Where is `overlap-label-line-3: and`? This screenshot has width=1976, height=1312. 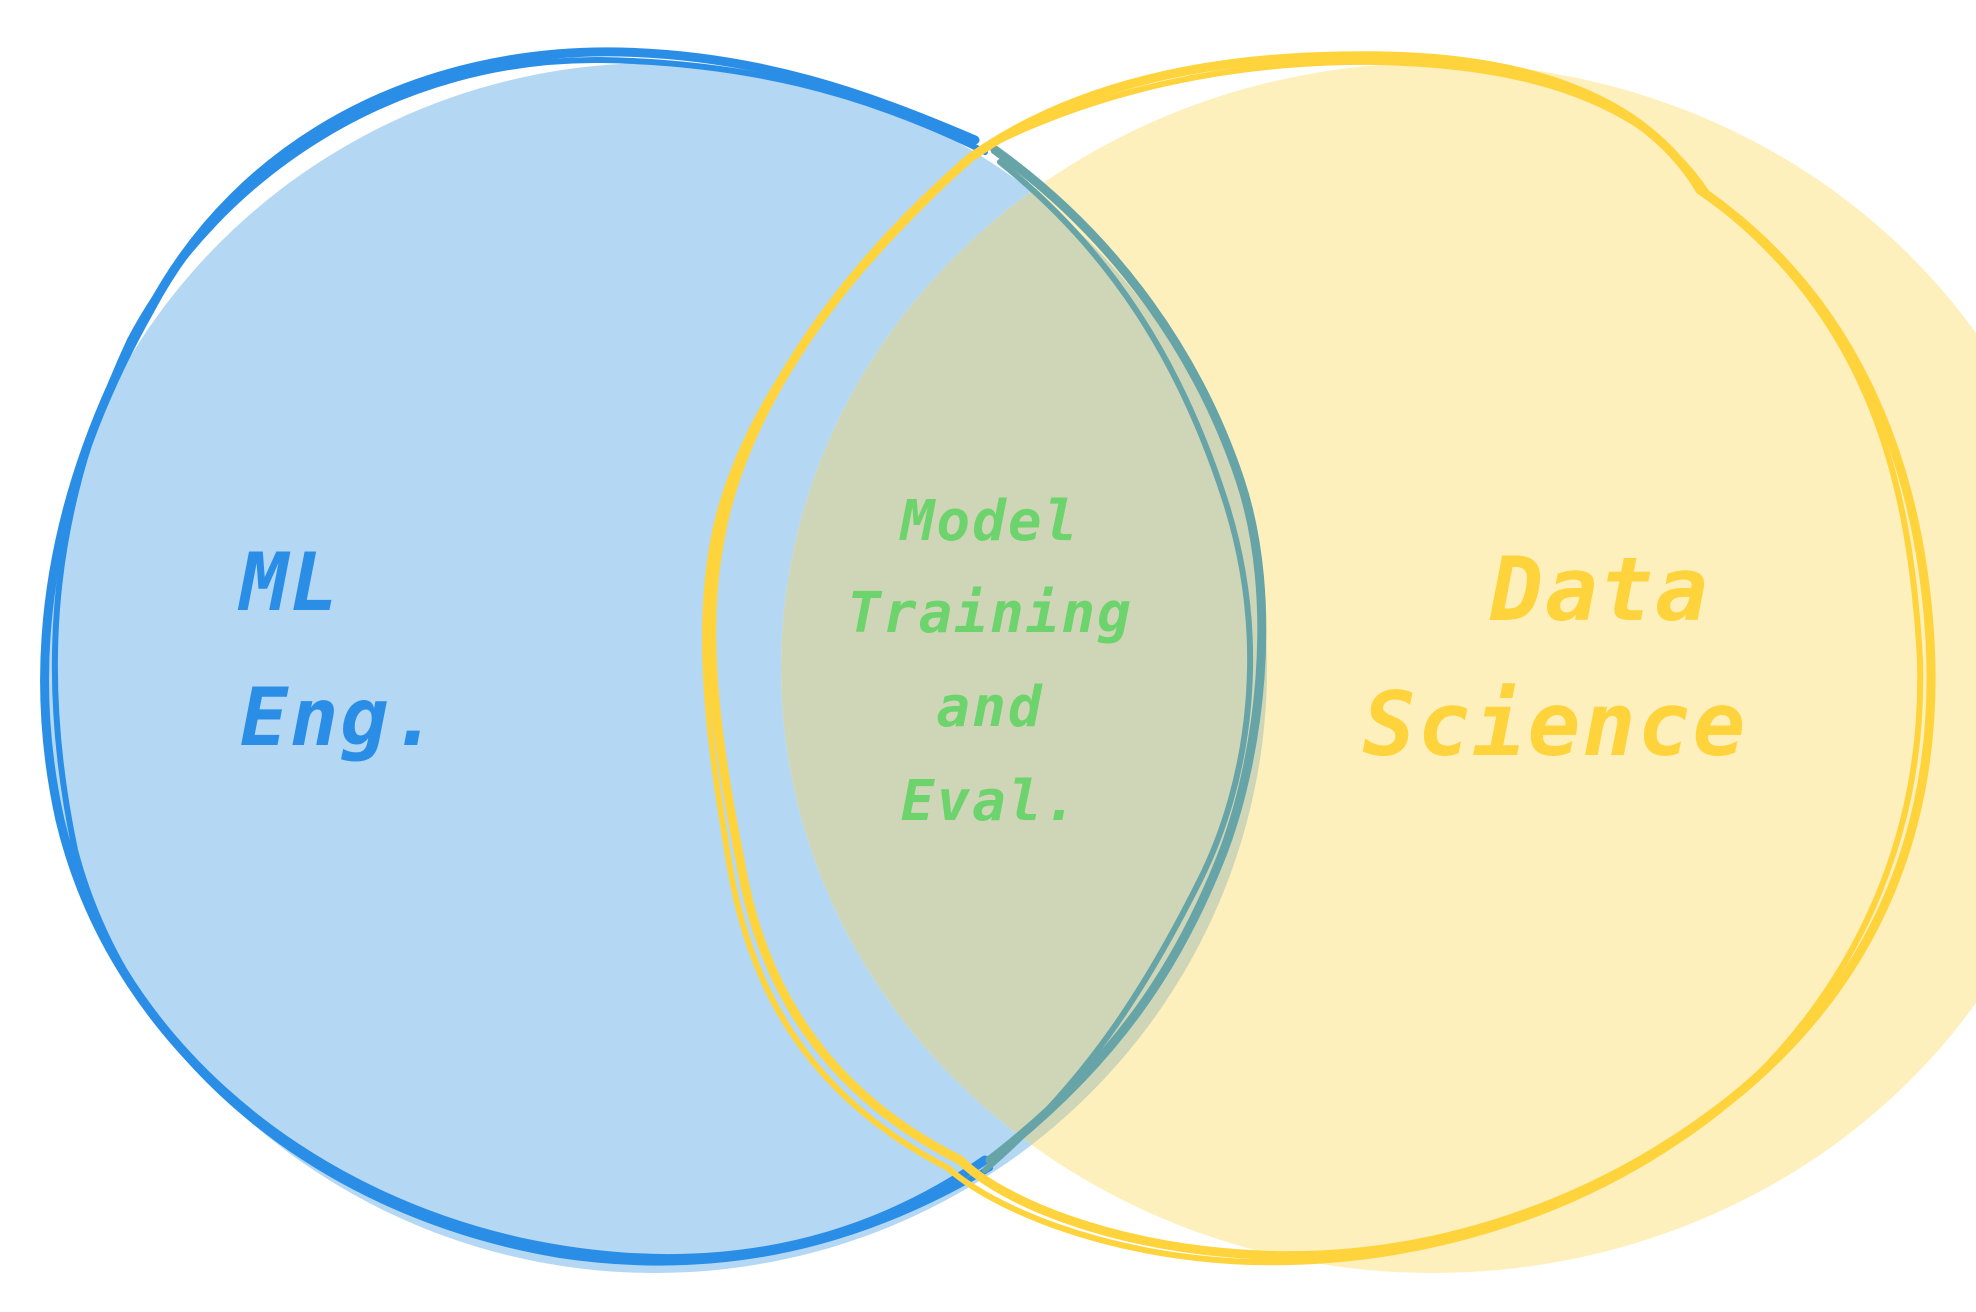 overlap-label-line-3: and is located at coordinates (989, 707).